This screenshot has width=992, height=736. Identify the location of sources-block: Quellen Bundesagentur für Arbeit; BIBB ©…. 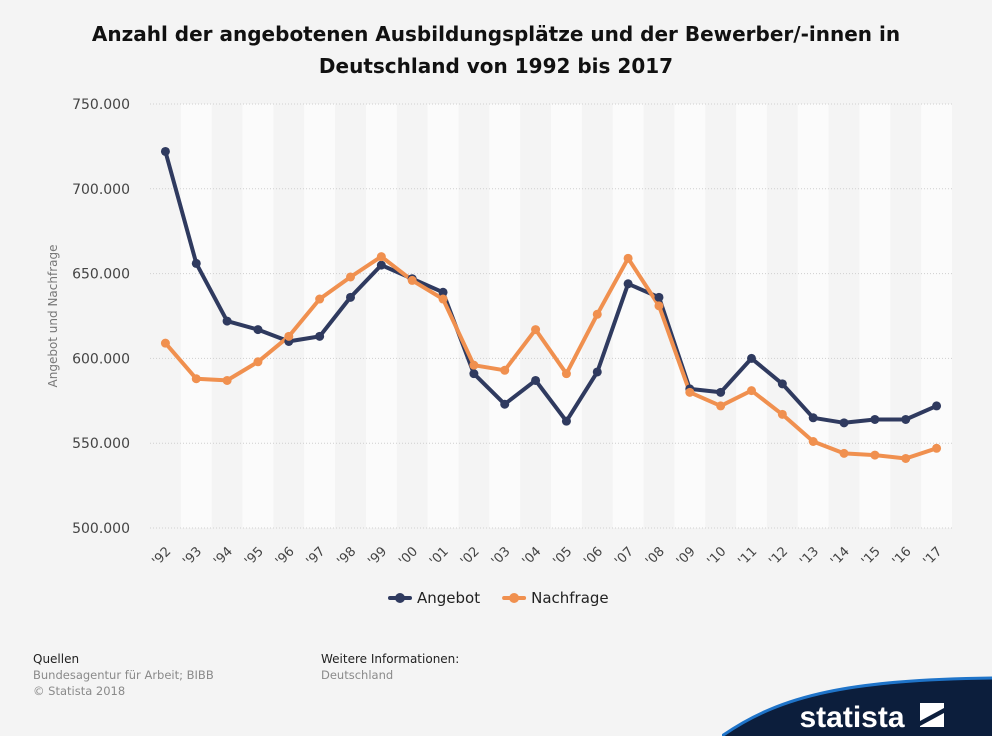
(123, 675).